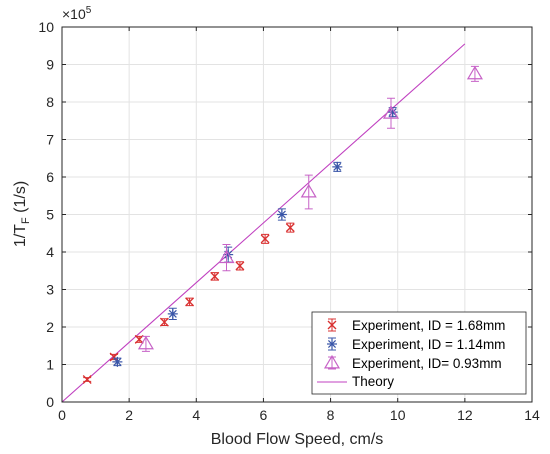  What do you see at coordinates (50, 215) in the screenshot?
I see `y-tick-label: 5` at bounding box center [50, 215].